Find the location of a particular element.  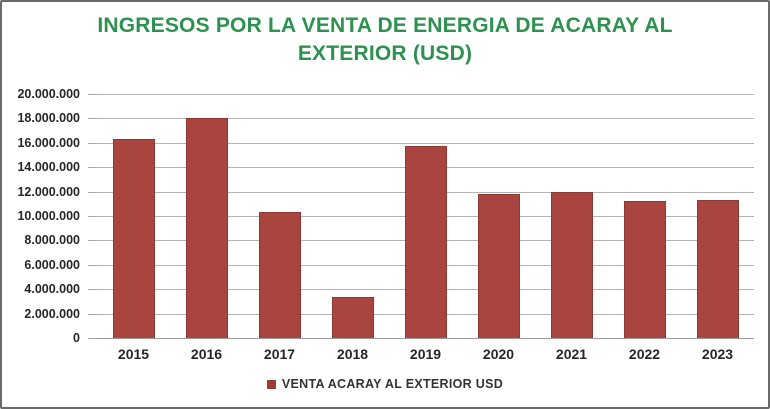

y-axis-tick-label: 8.000.000 is located at coordinates (52, 240).